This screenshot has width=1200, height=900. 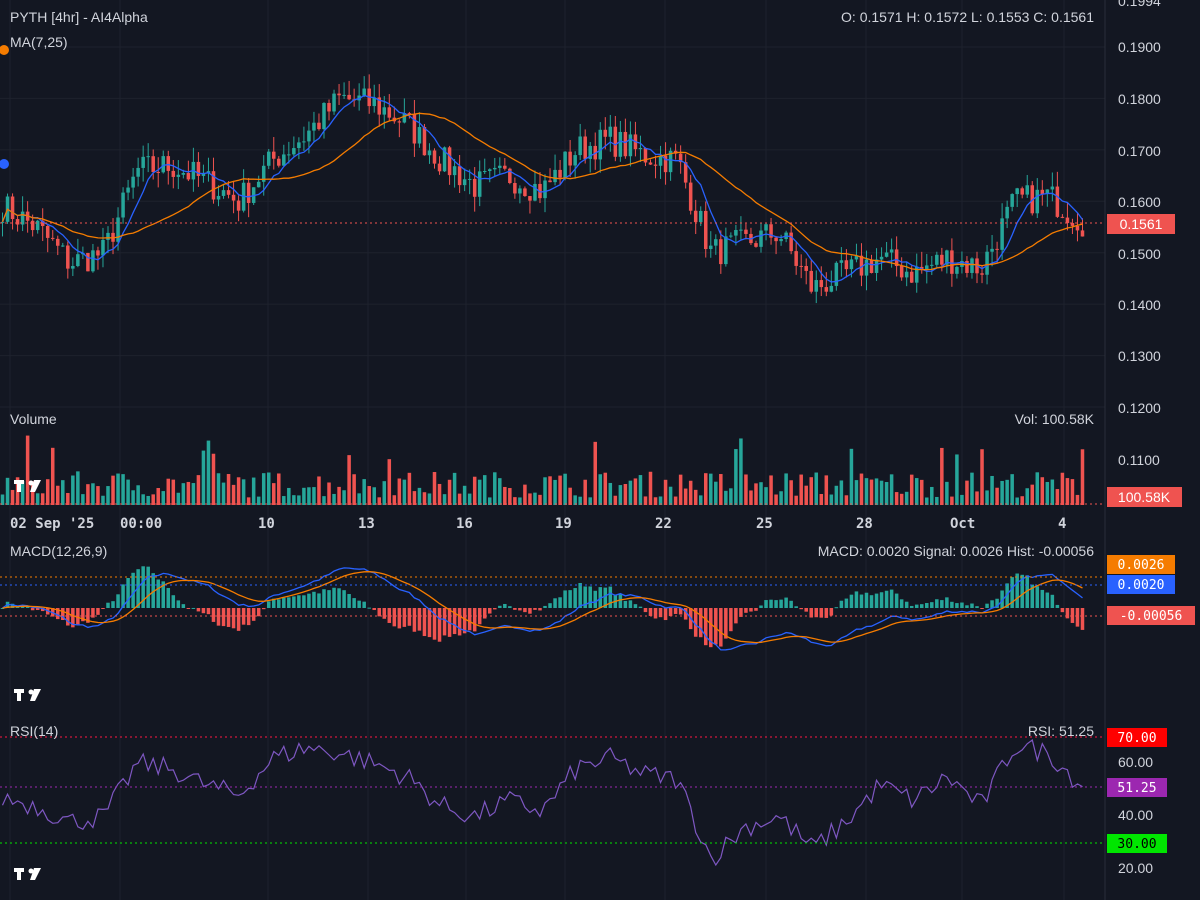 What do you see at coordinates (1151, 615) in the screenshot?
I see `macd-hist-tag: -0.00056` at bounding box center [1151, 615].